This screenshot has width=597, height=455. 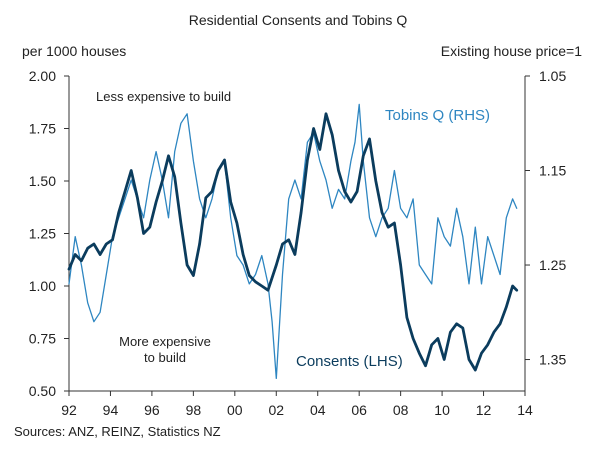 What do you see at coordinates (484, 410) in the screenshot?
I see `x-tick-label: 12` at bounding box center [484, 410].